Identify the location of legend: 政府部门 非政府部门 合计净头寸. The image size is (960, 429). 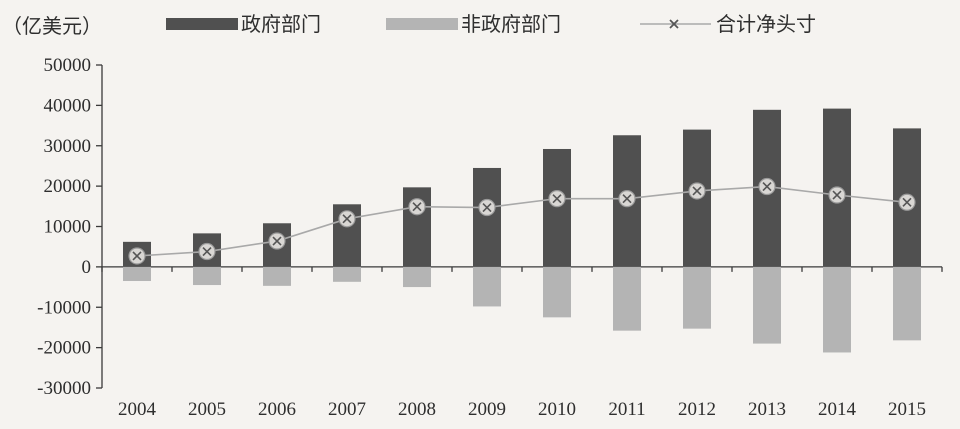
(491, 24).